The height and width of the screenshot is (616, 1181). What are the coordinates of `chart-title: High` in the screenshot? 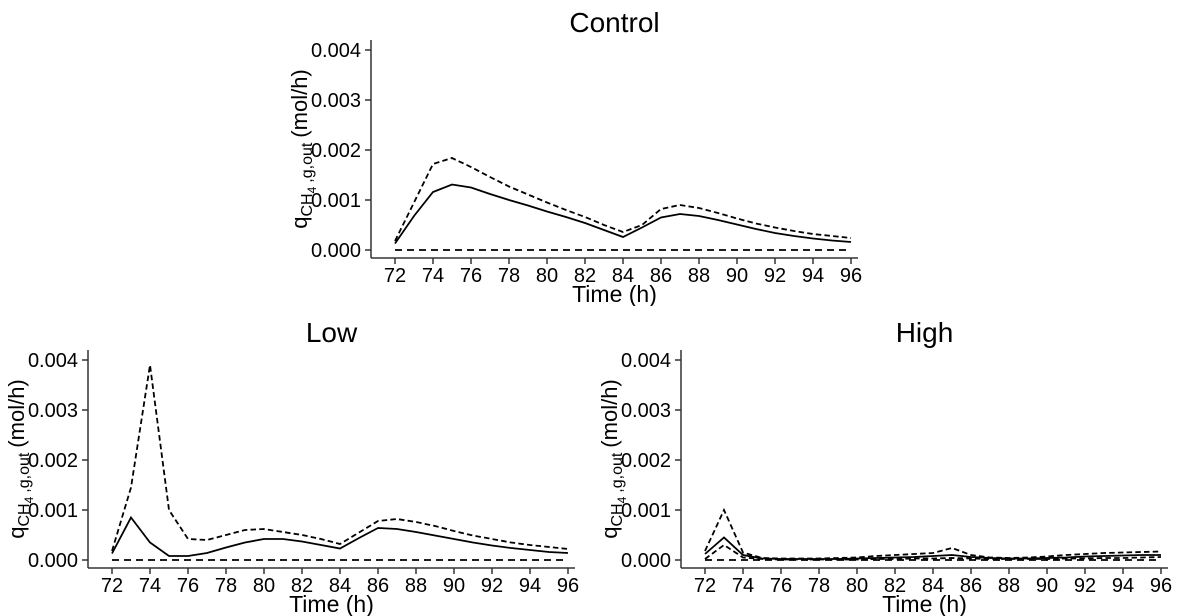 It's located at (925, 332).